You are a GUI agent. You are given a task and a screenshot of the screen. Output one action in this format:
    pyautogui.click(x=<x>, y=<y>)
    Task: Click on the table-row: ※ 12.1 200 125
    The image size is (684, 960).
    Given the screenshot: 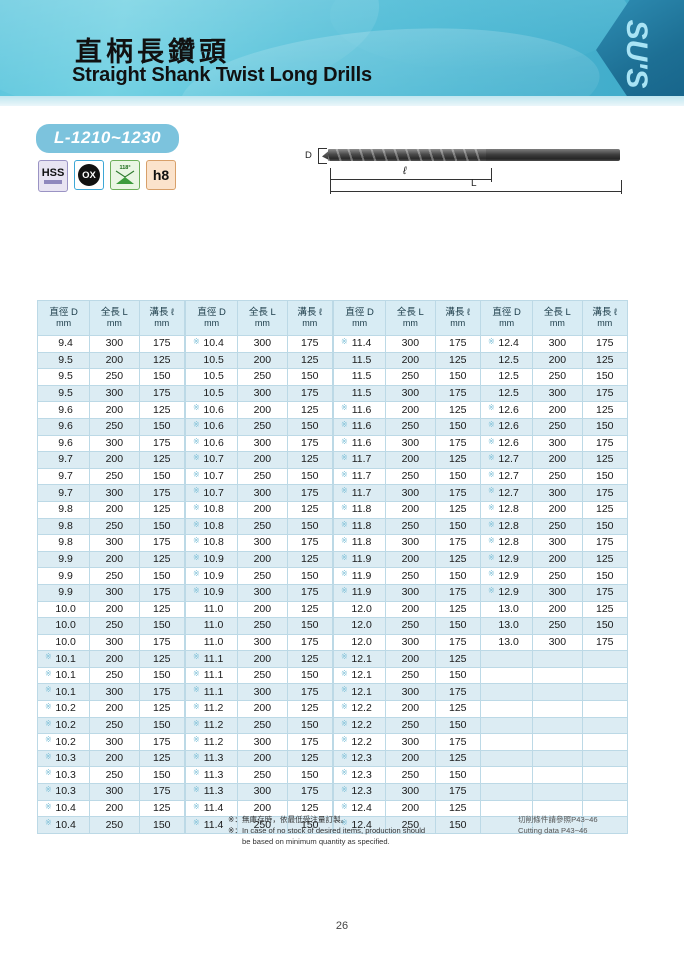 What is the action you would take?
    pyautogui.click(x=407, y=659)
    